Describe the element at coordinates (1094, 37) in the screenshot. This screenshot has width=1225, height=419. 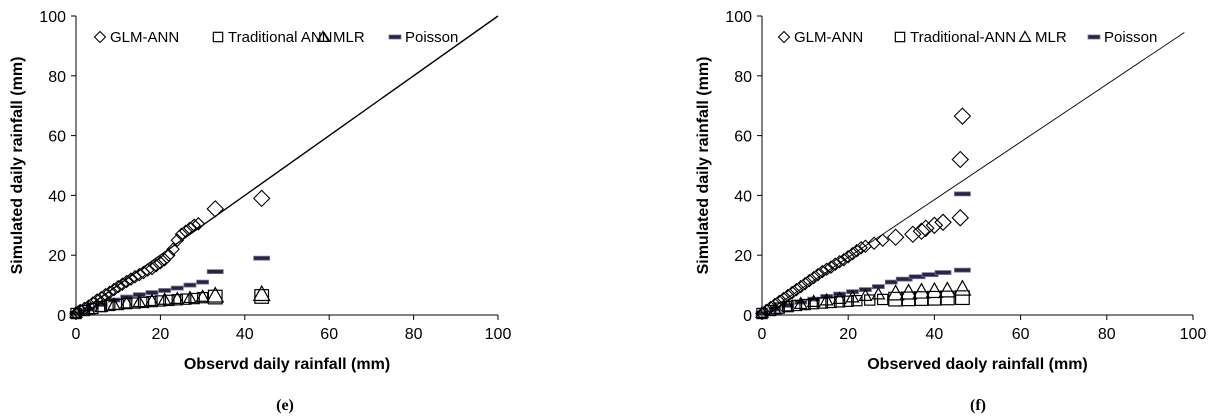
I see `legend-dash-symbol` at that location.